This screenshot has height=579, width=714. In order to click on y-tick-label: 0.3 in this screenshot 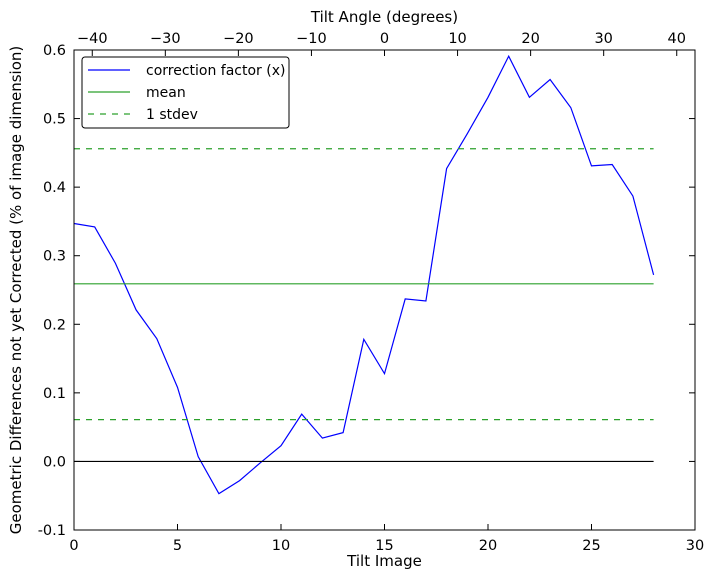, I will do `click(54, 257)`.